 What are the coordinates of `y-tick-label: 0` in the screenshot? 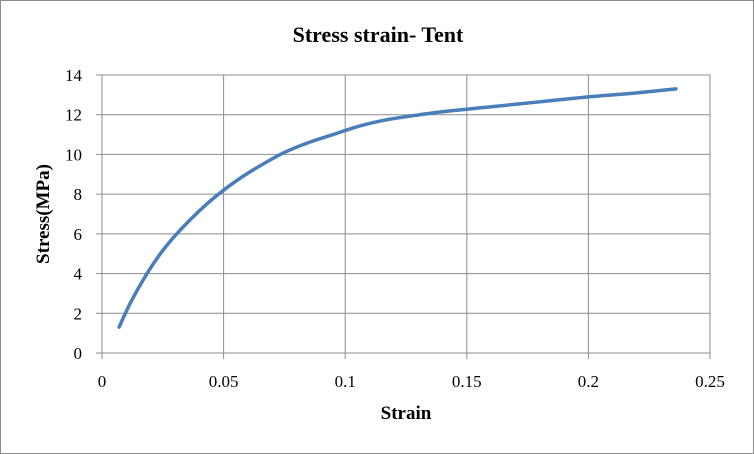 It's located at (78, 353).